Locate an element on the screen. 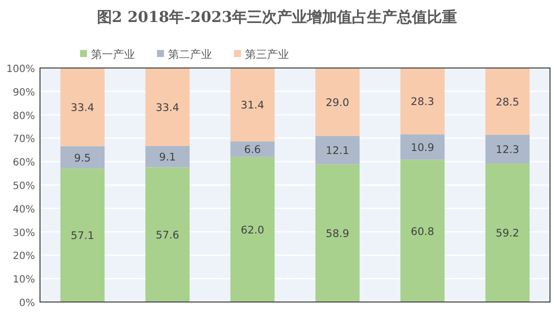 The height and width of the screenshot is (328, 554). y-tick-label: 50% is located at coordinates (23, 186).